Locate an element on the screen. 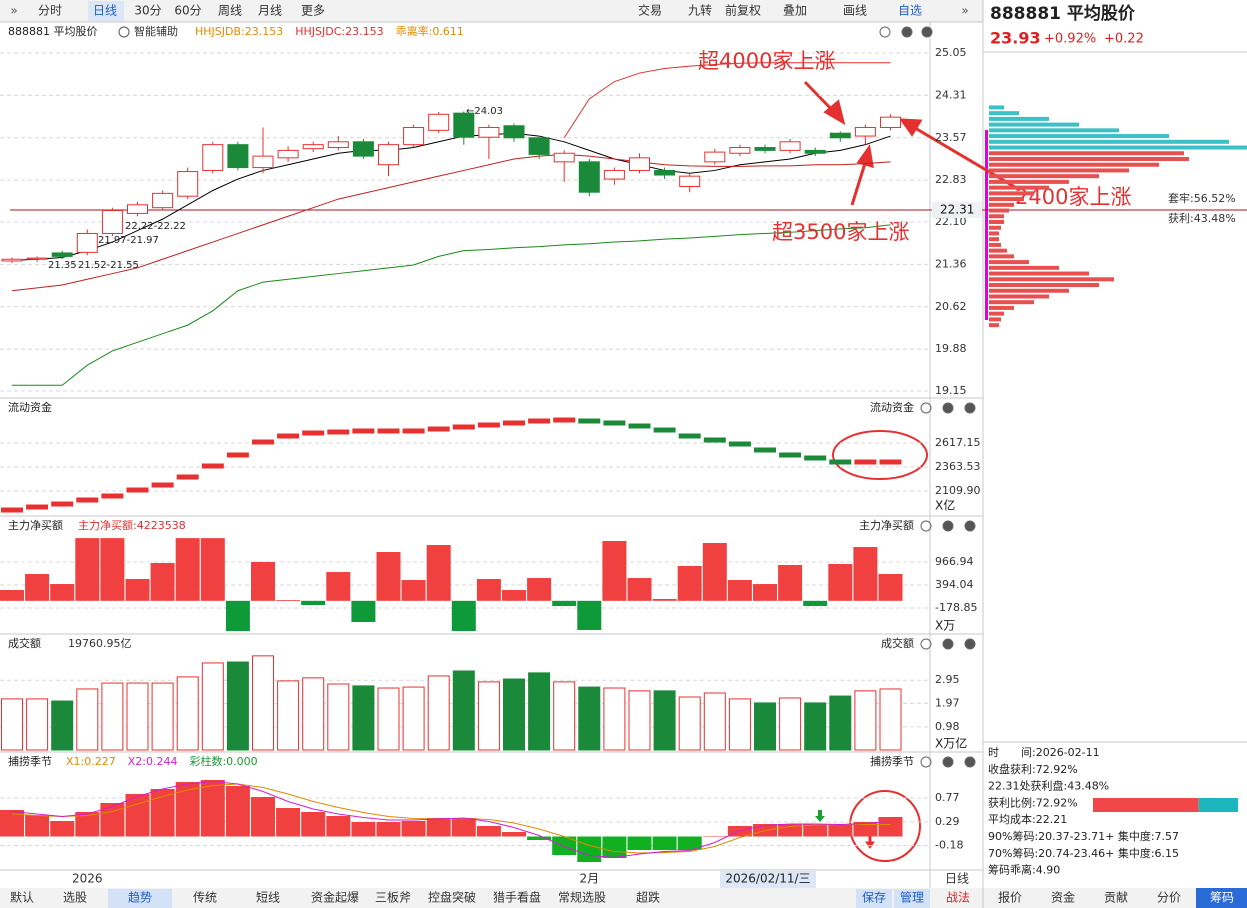  bottom-tab: 三板斧 is located at coordinates (393, 898).